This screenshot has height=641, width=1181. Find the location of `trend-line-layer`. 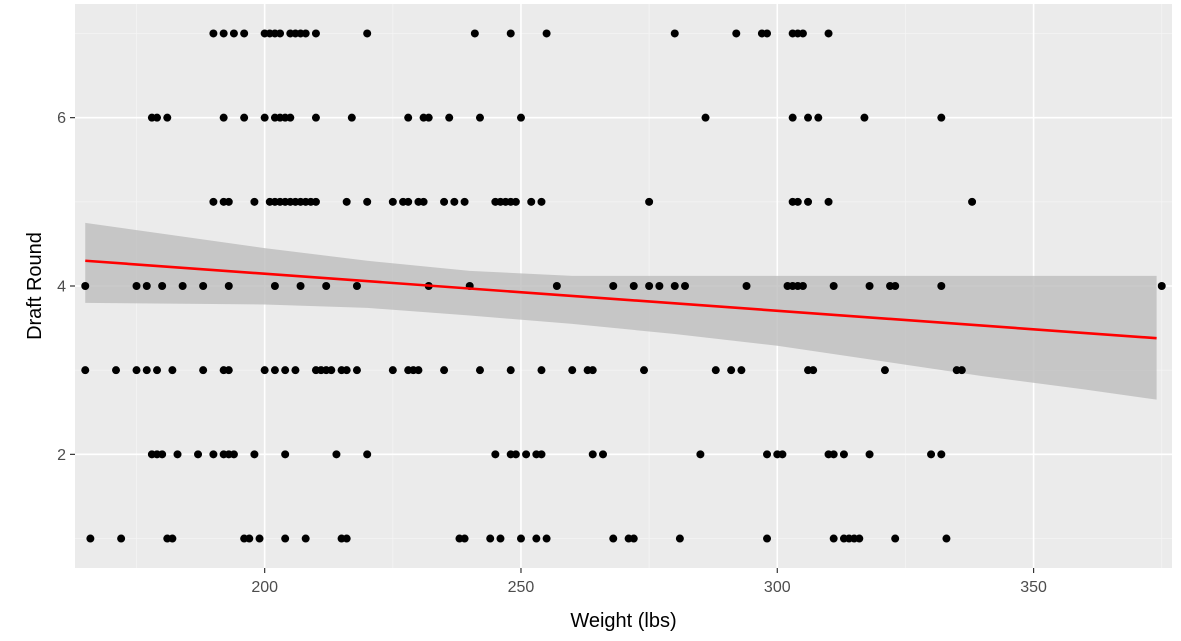

trend-line-layer is located at coordinates (621, 299).